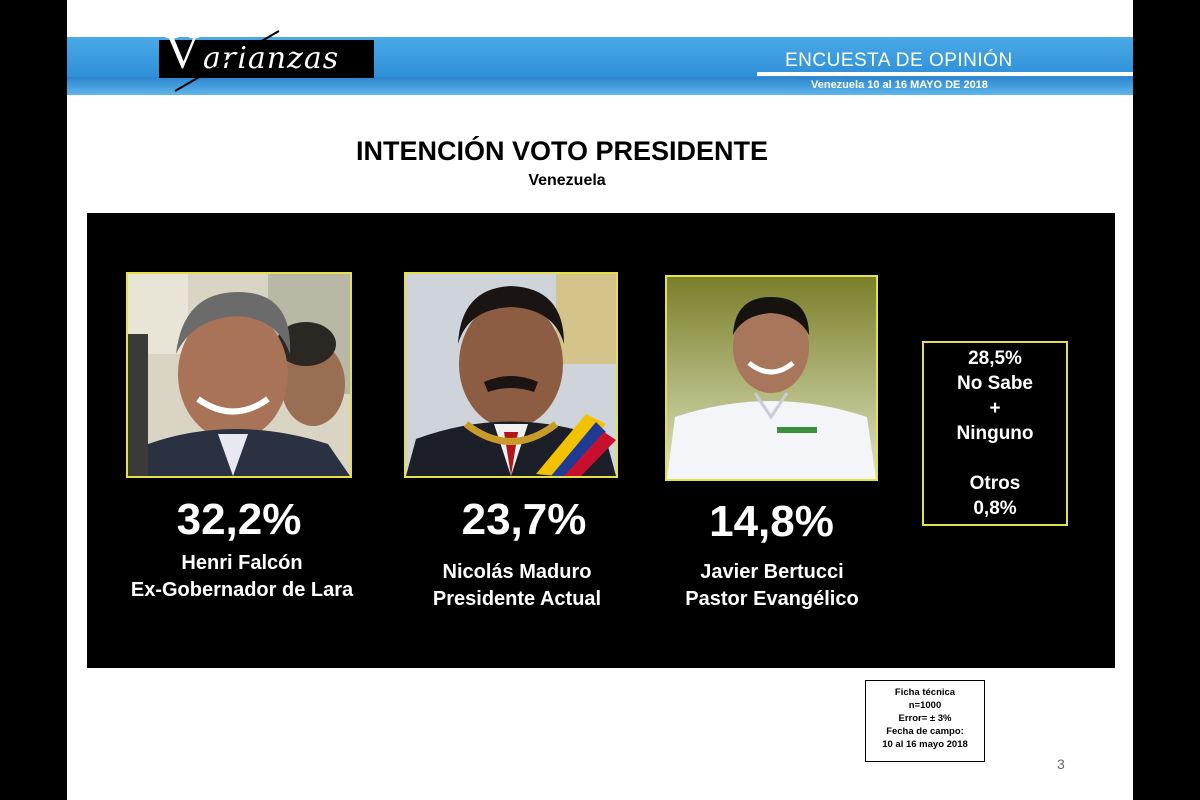 This screenshot has width=1200, height=800. What do you see at coordinates (925, 744) in the screenshot?
I see `ficha-date: 10 al 16 mayo 2018` at bounding box center [925, 744].